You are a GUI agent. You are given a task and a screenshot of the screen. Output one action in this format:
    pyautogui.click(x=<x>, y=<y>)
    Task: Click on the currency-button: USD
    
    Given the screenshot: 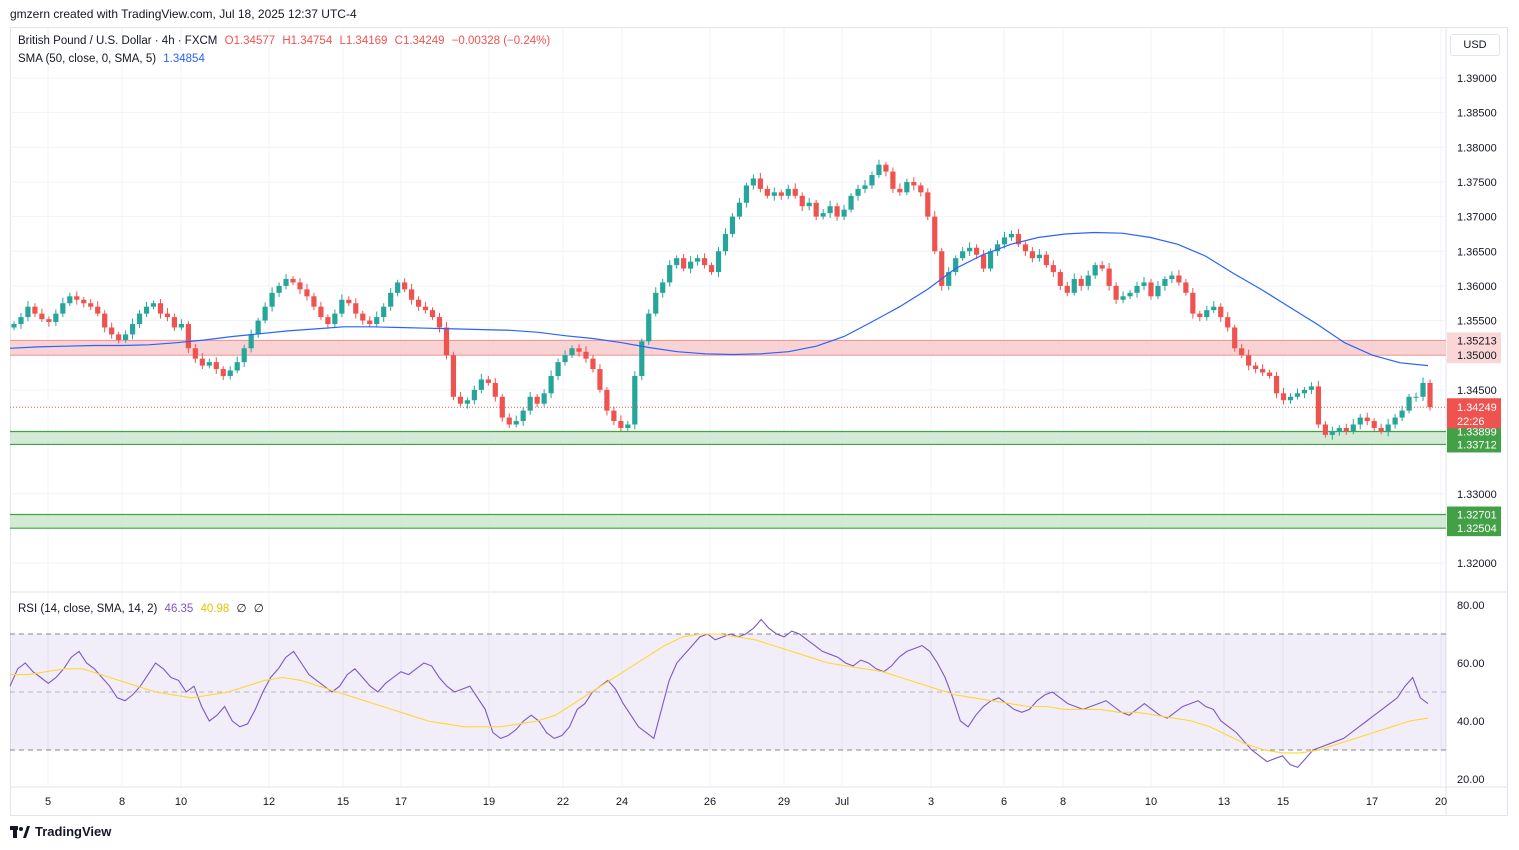 What is the action you would take?
    pyautogui.click(x=1475, y=45)
    